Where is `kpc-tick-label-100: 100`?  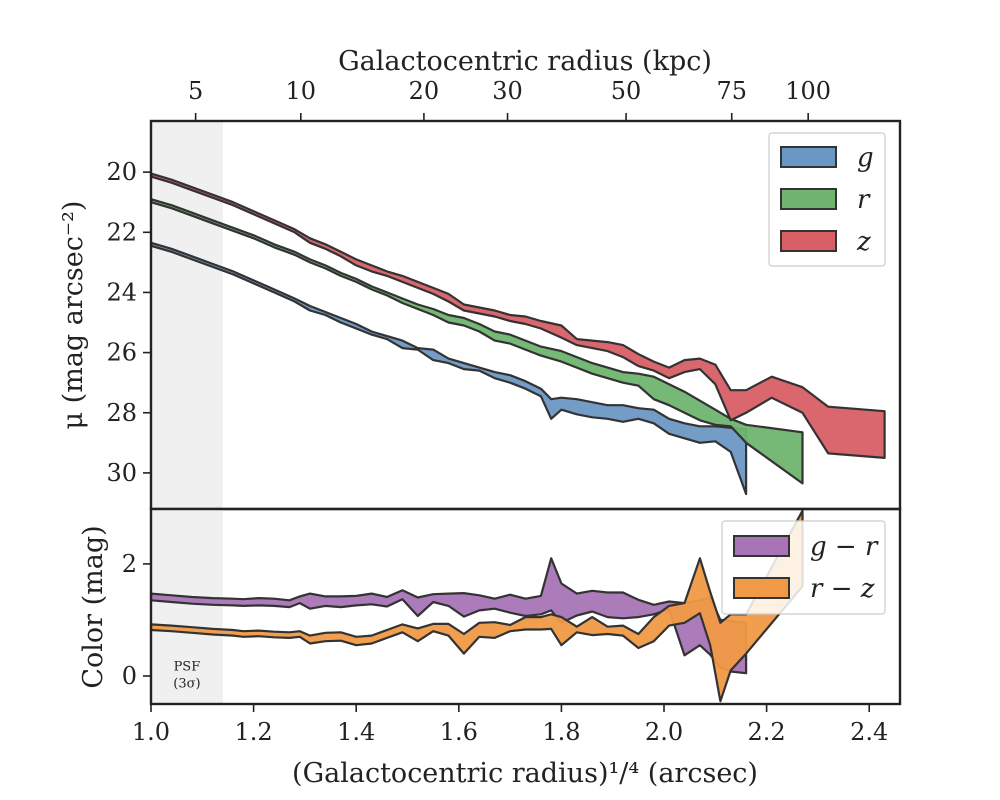
kpc-tick-label-100: 100 is located at coordinates (808, 91).